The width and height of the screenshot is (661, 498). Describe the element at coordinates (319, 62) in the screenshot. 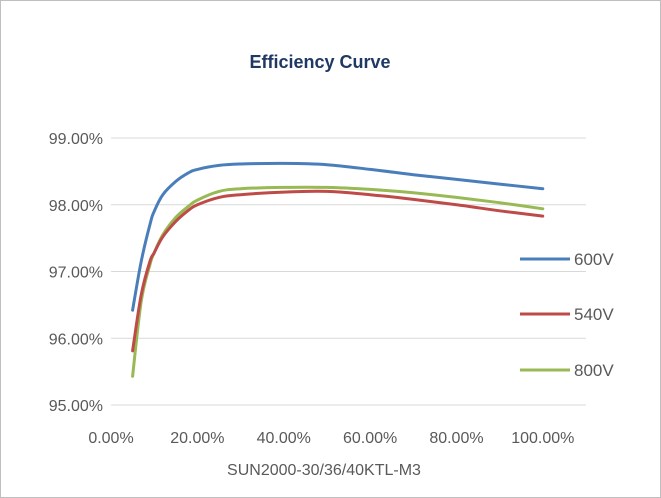

I see `chart-title: Efficiency Curve` at that location.